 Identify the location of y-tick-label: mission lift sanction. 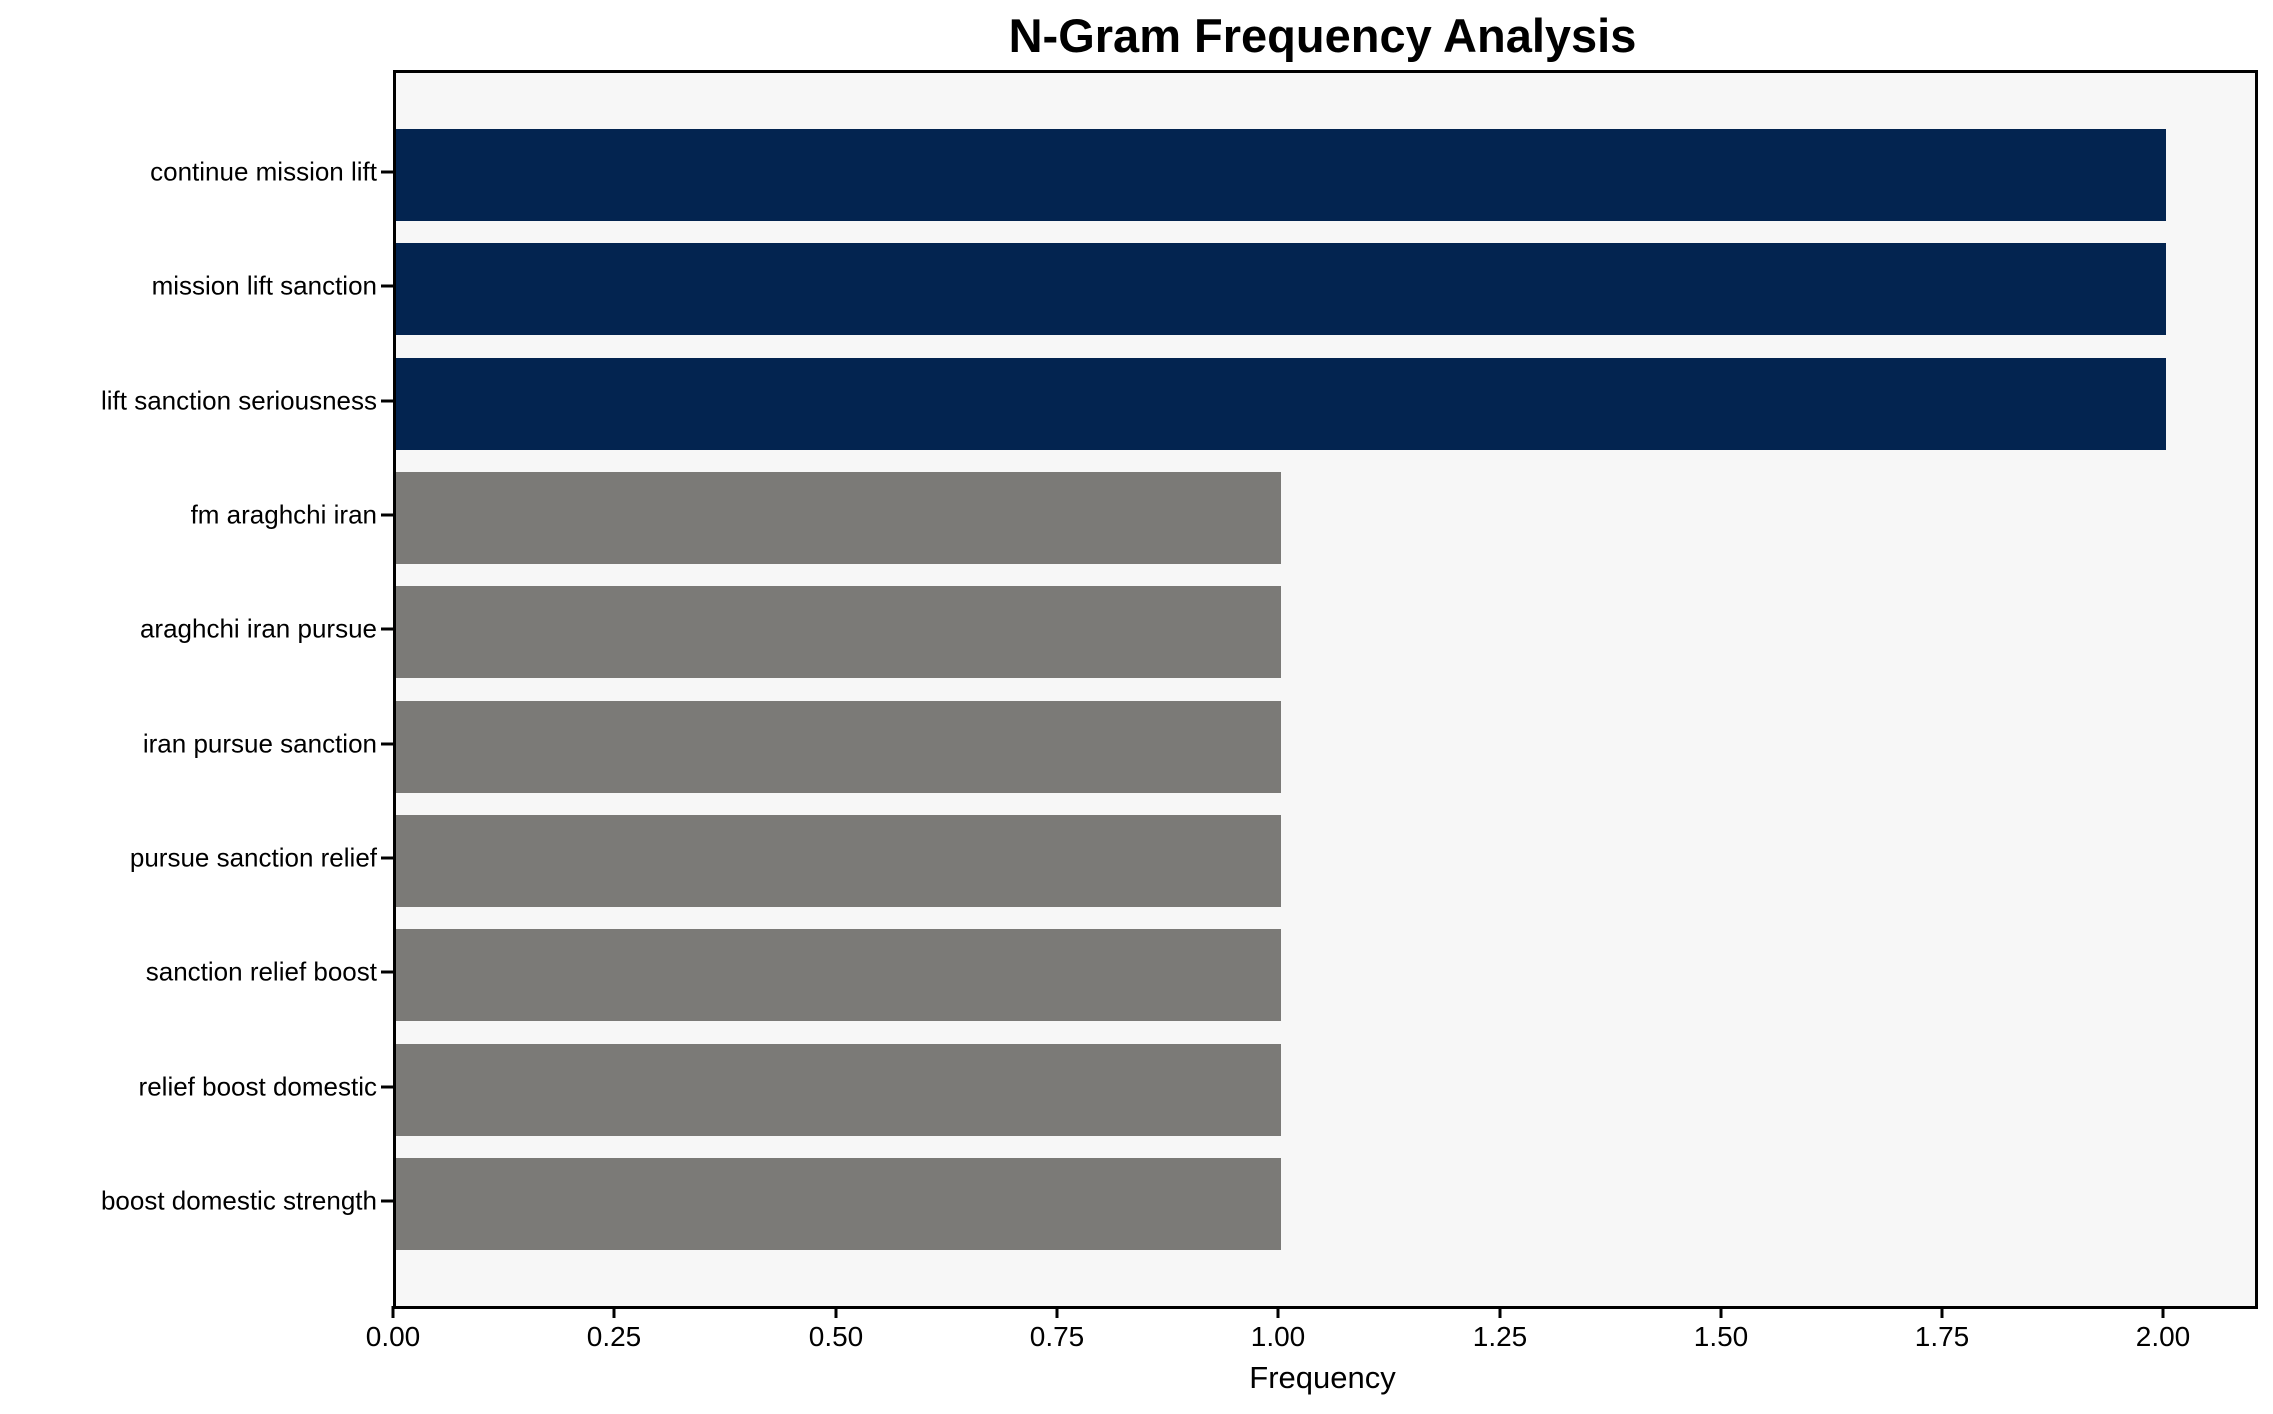
(264, 285).